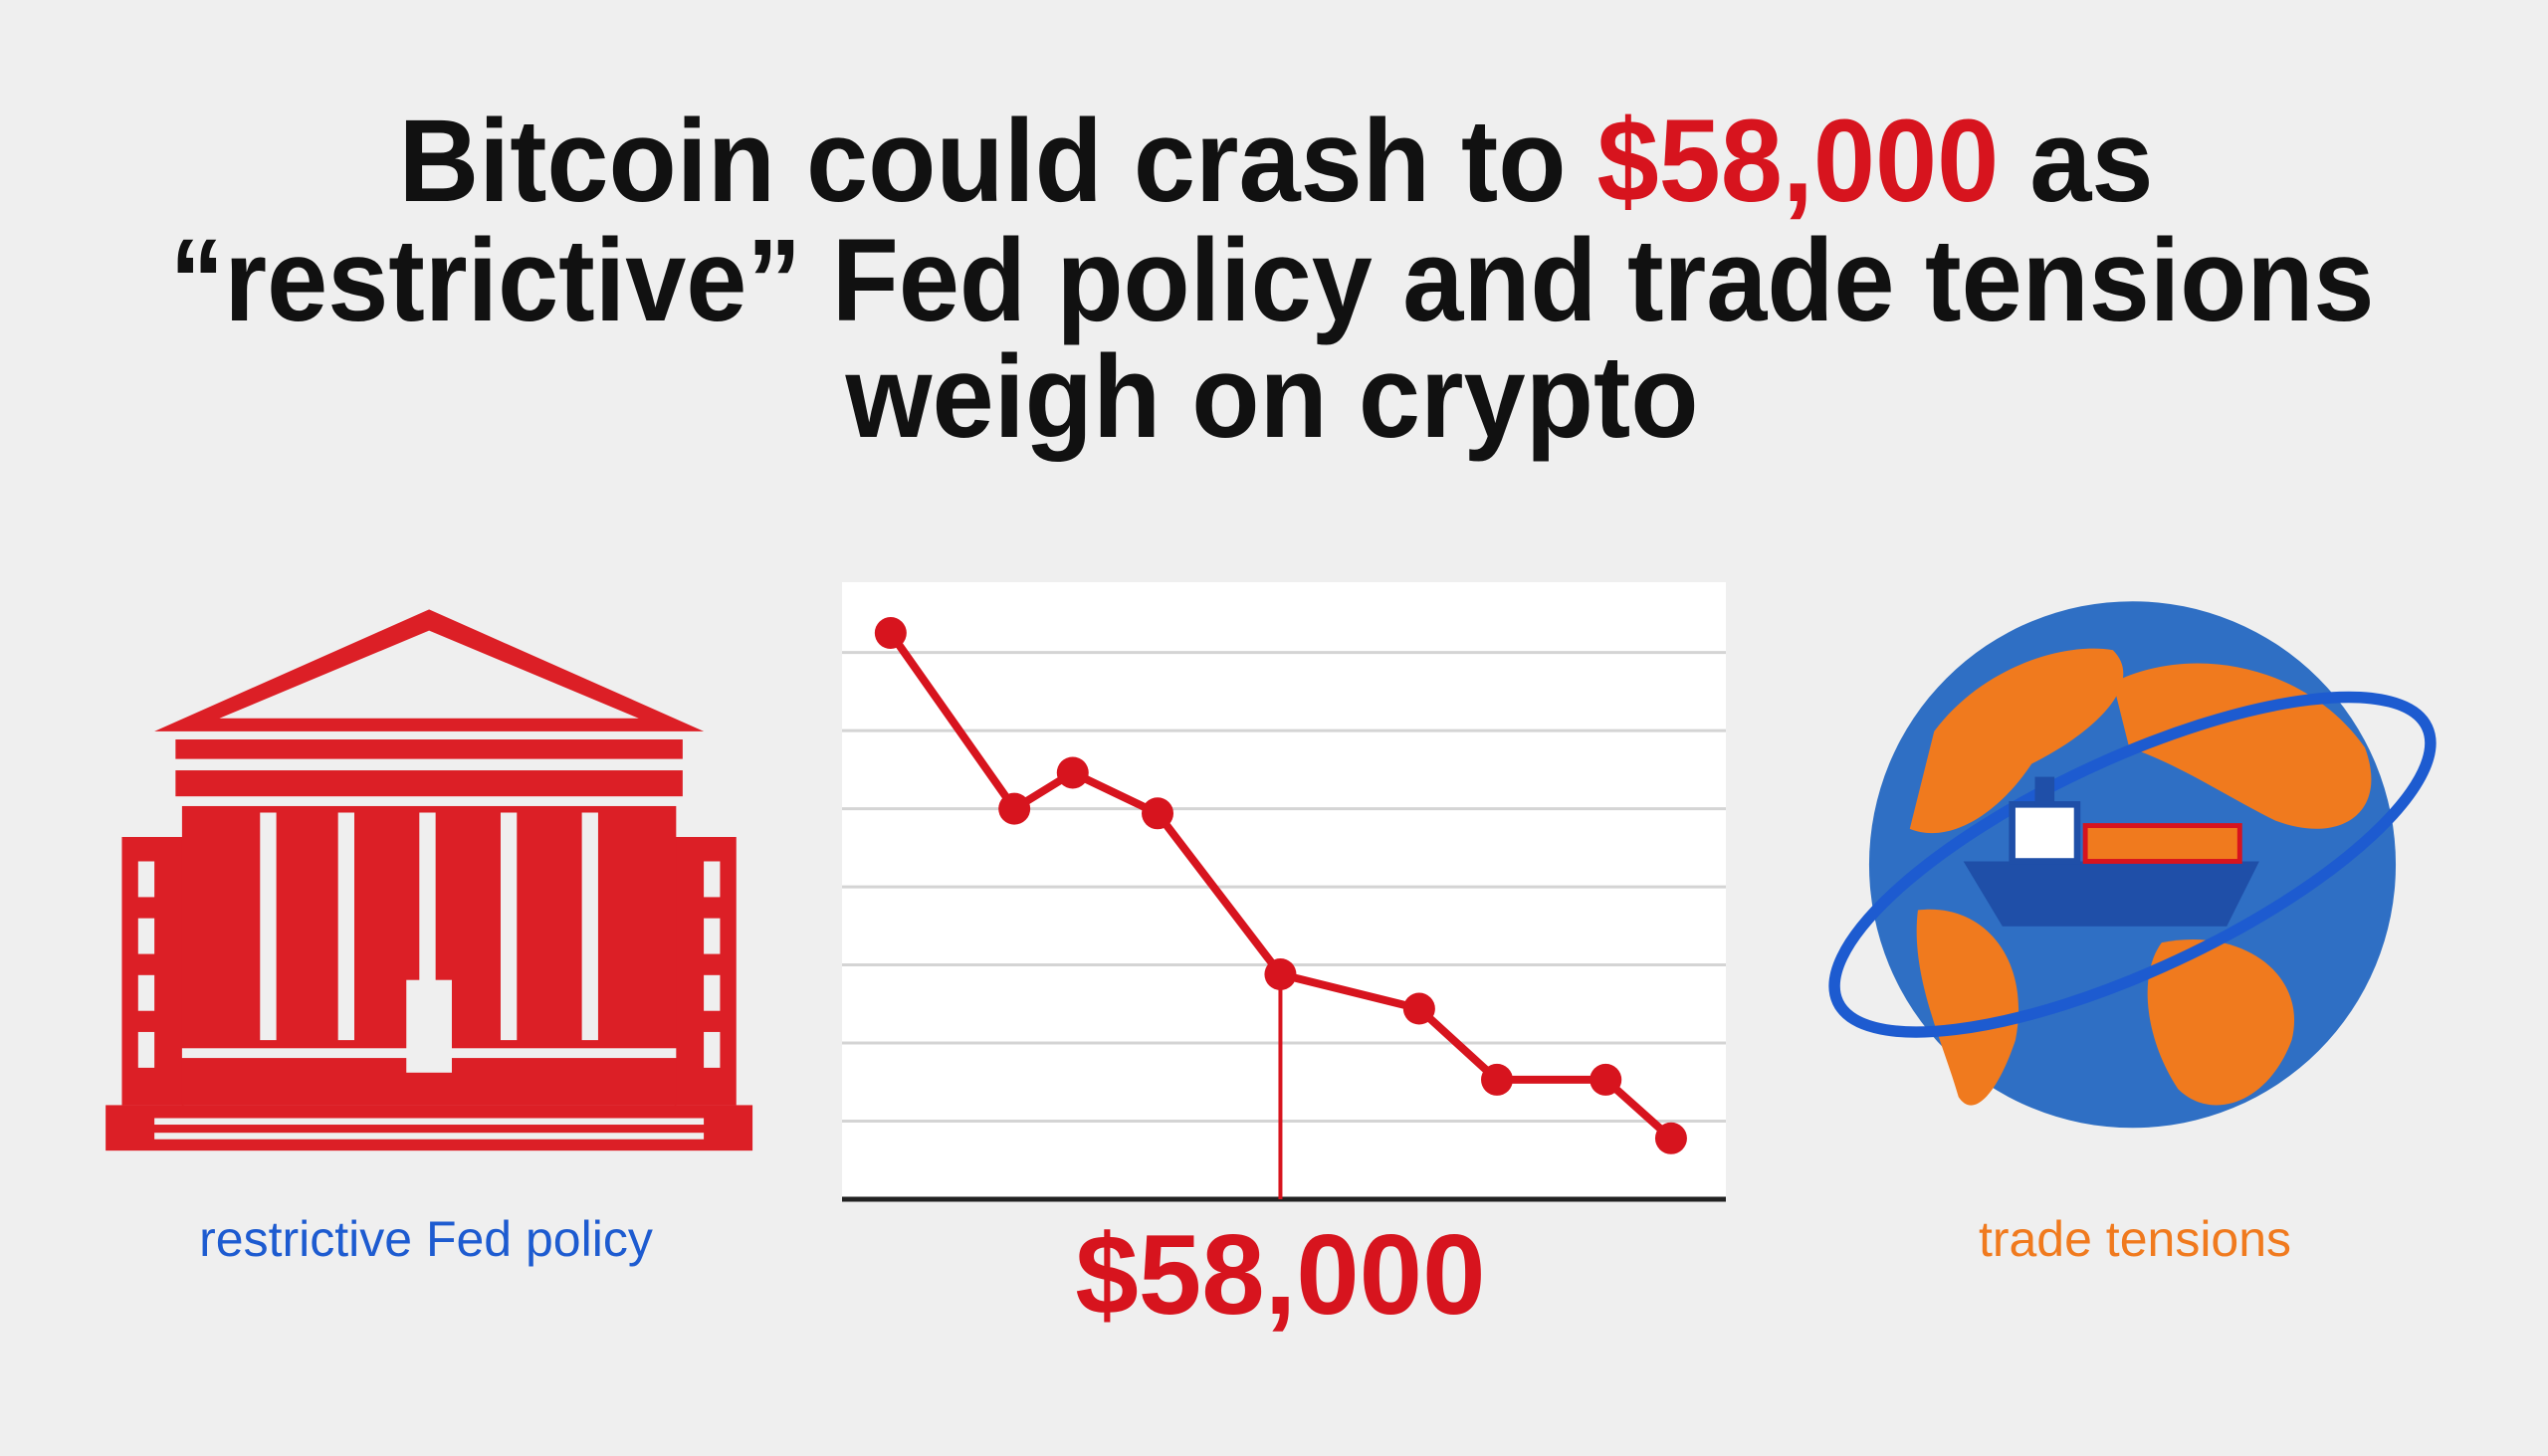 This screenshot has height=1456, width=2548. What do you see at coordinates (1272, 397) in the screenshot?
I see `title-line: weigh on crypto` at bounding box center [1272, 397].